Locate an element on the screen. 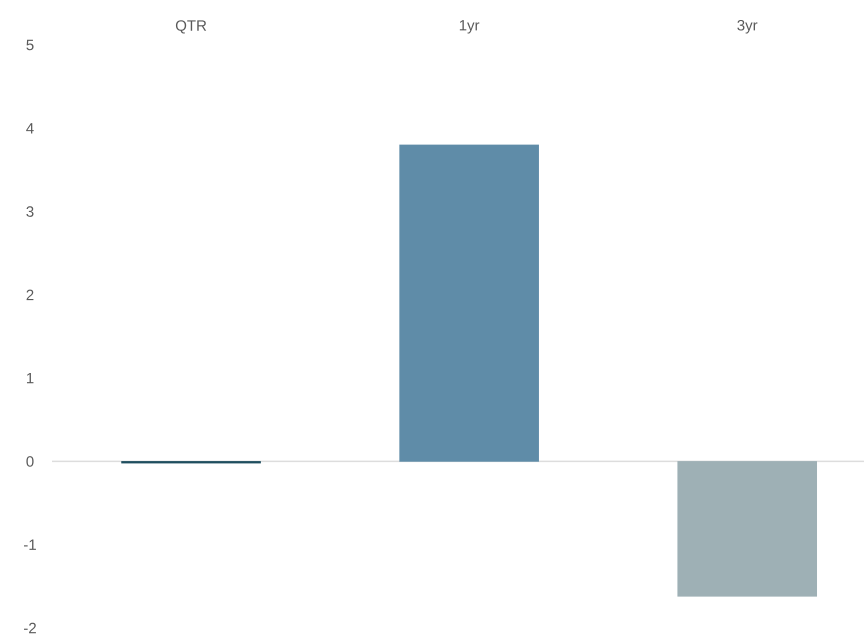  y-tick-label: 0 is located at coordinates (30, 461).